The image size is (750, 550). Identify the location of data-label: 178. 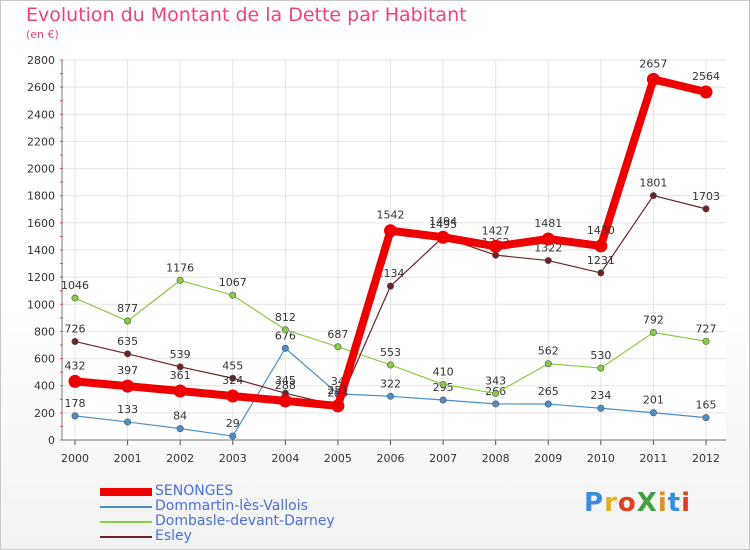
(75, 403).